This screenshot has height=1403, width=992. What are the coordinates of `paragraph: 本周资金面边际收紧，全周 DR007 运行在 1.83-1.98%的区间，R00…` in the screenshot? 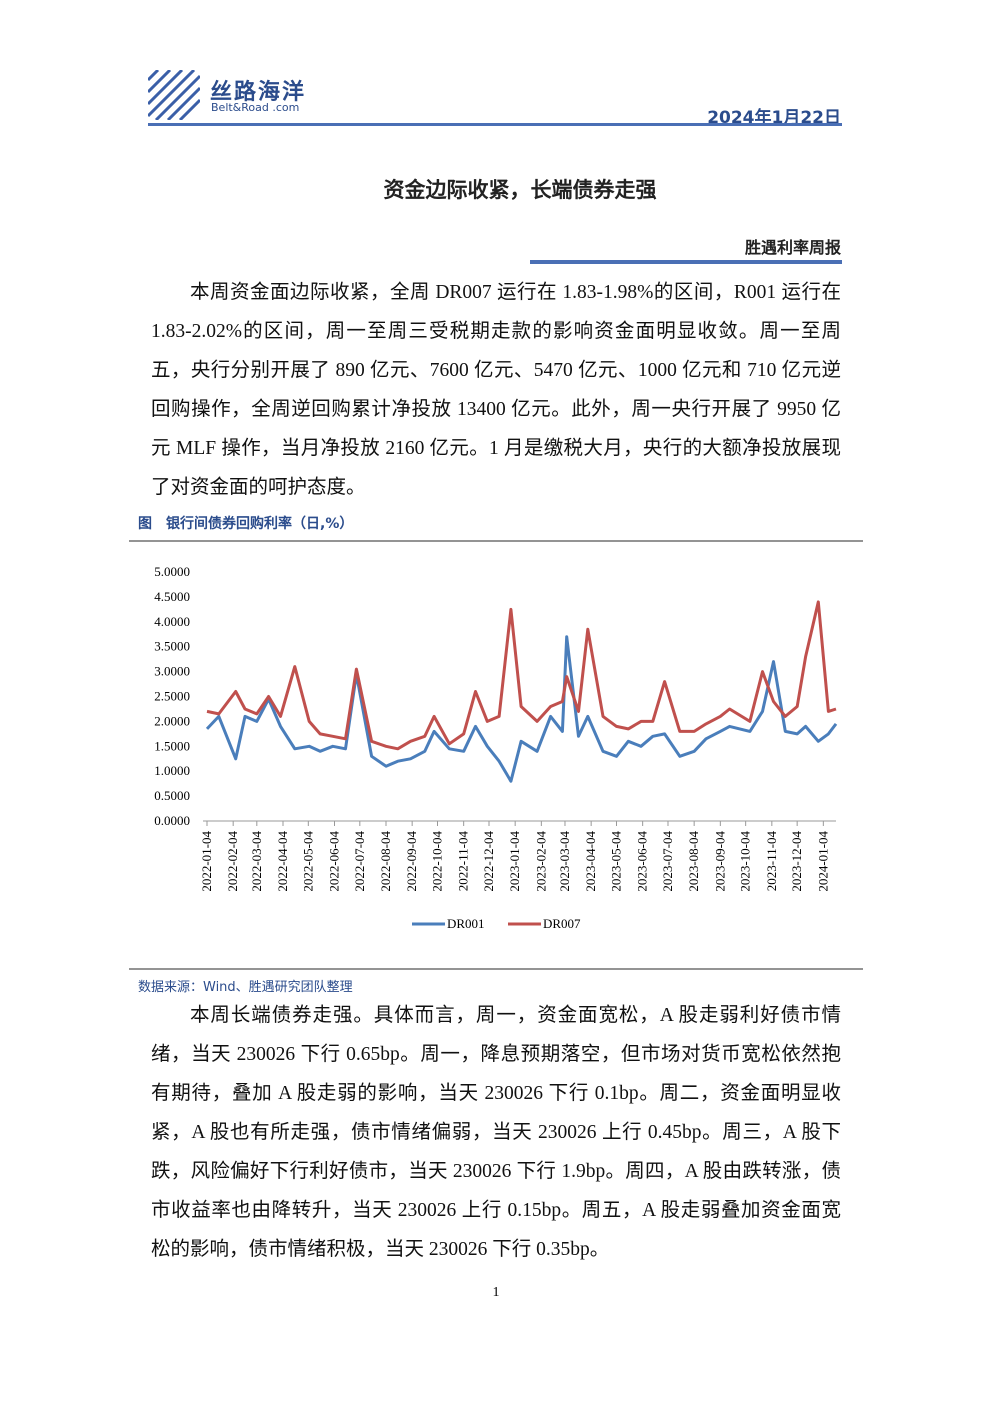 It's located at (496, 390).